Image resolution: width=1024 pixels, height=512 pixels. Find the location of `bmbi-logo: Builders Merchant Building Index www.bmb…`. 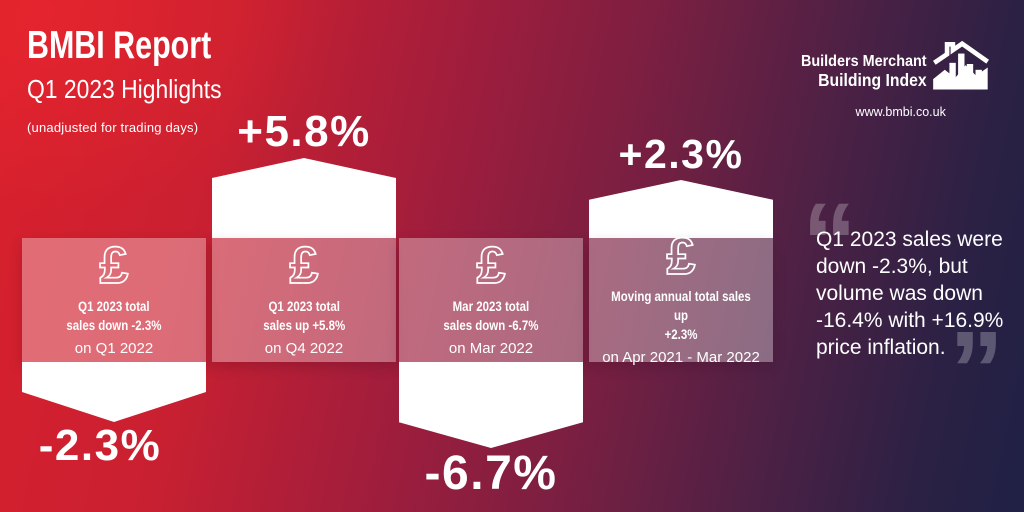

bmbi-logo: Builders Merchant Building Index www.bmb… is located at coordinates (888, 77).